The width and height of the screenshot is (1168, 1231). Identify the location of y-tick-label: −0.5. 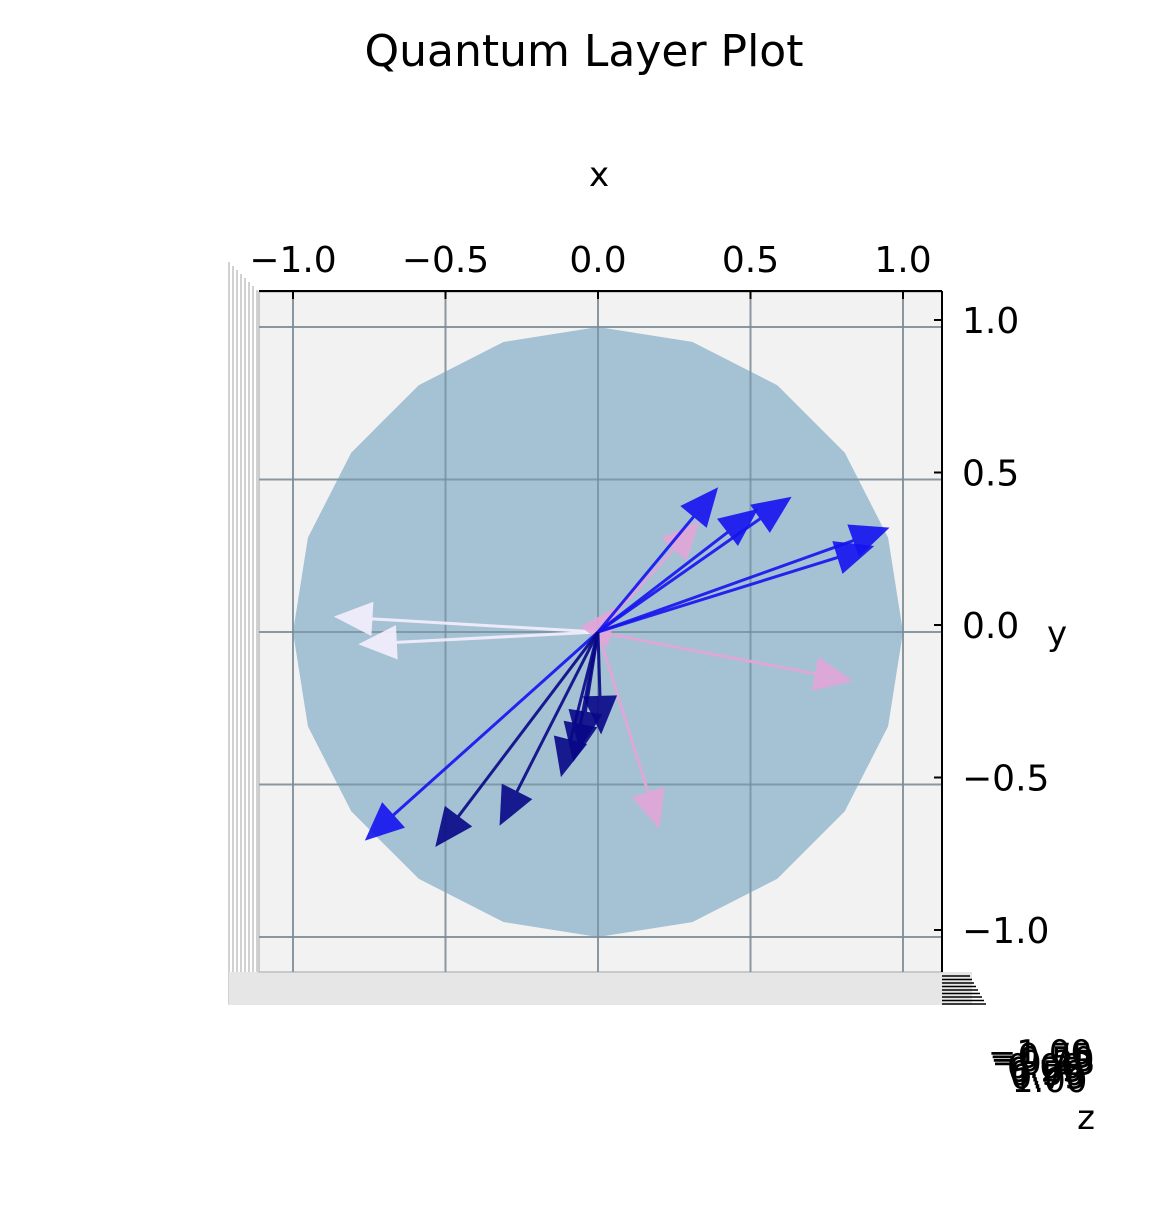
(1005, 779).